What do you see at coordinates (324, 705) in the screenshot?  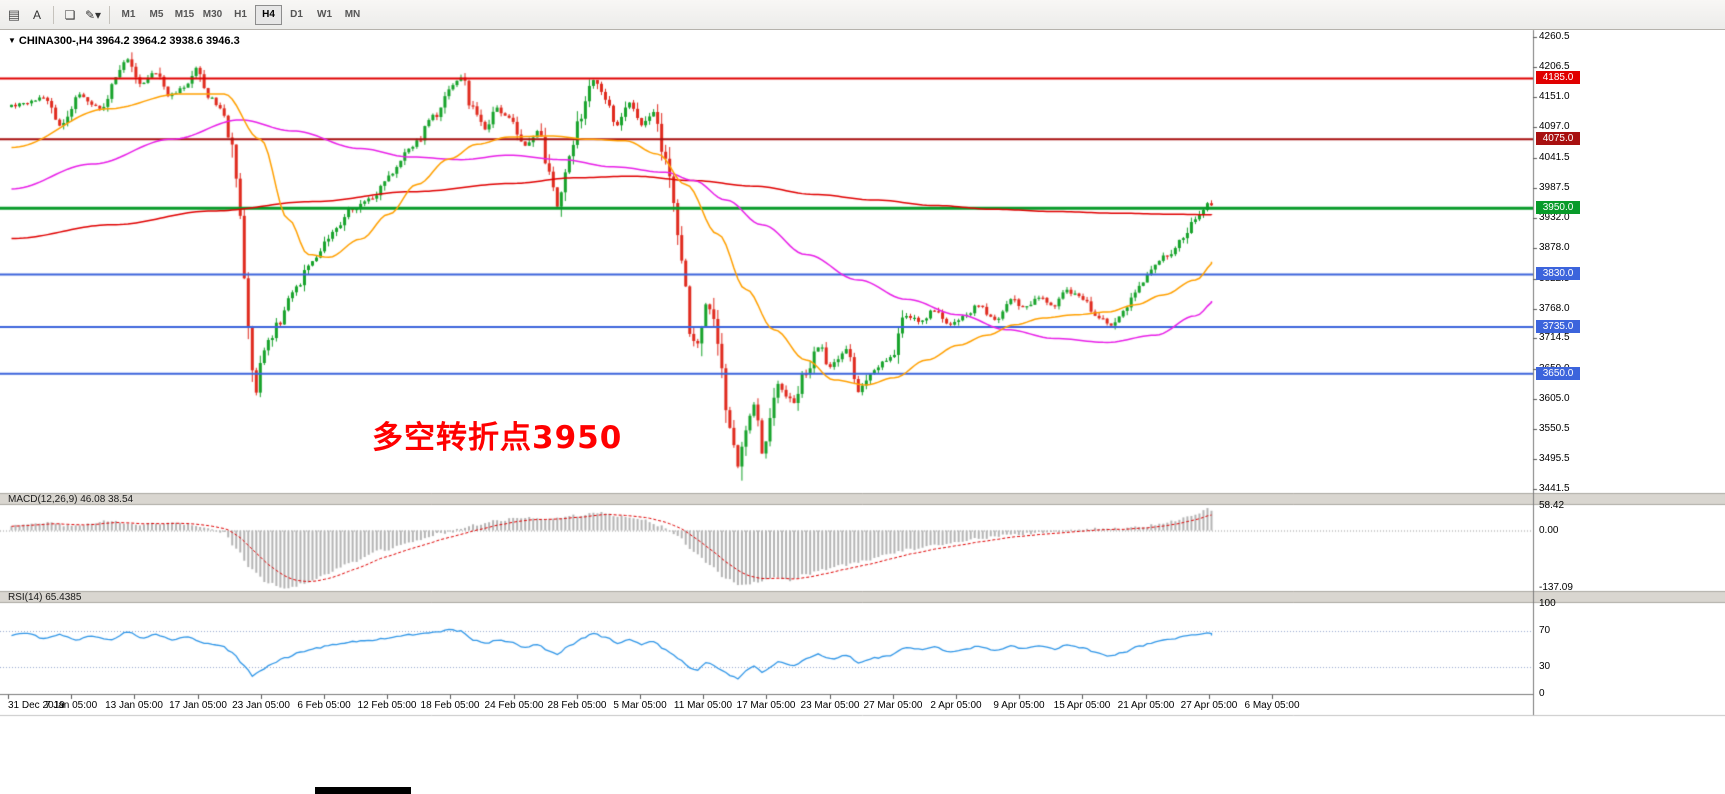 I see `date-label: 6 Feb 05:00` at bounding box center [324, 705].